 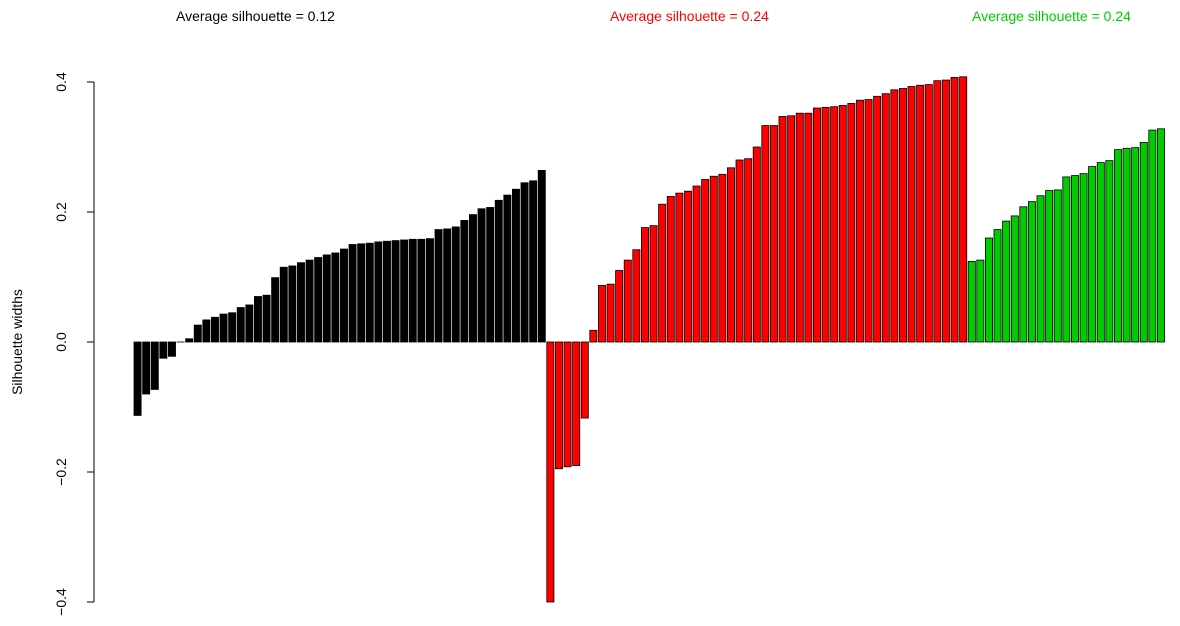 What do you see at coordinates (61, 472) in the screenshot?
I see `y-tick-label: −0.2` at bounding box center [61, 472].